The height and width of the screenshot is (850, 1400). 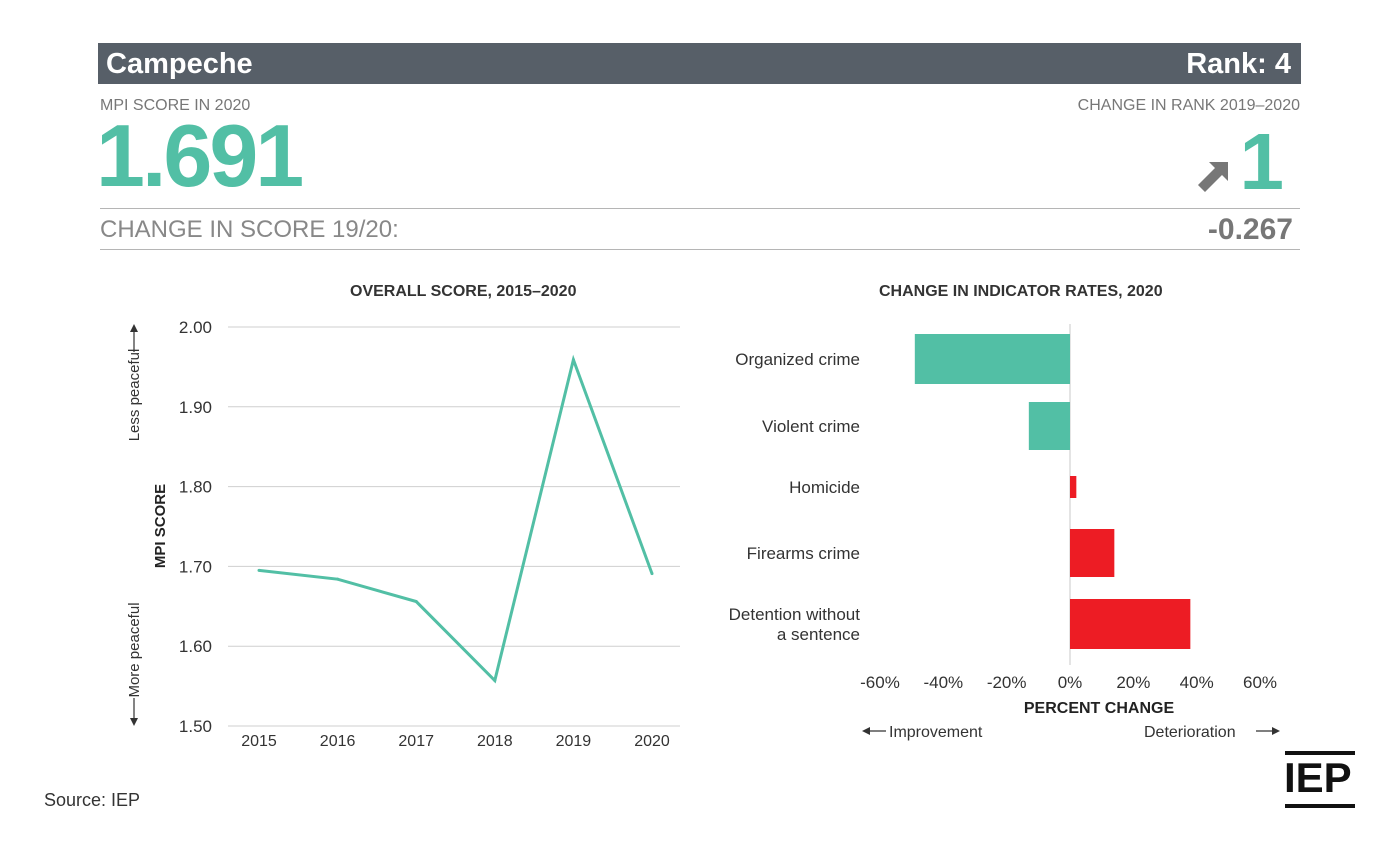 What do you see at coordinates (92, 800) in the screenshot?
I see `source-note: Source: IEP` at bounding box center [92, 800].